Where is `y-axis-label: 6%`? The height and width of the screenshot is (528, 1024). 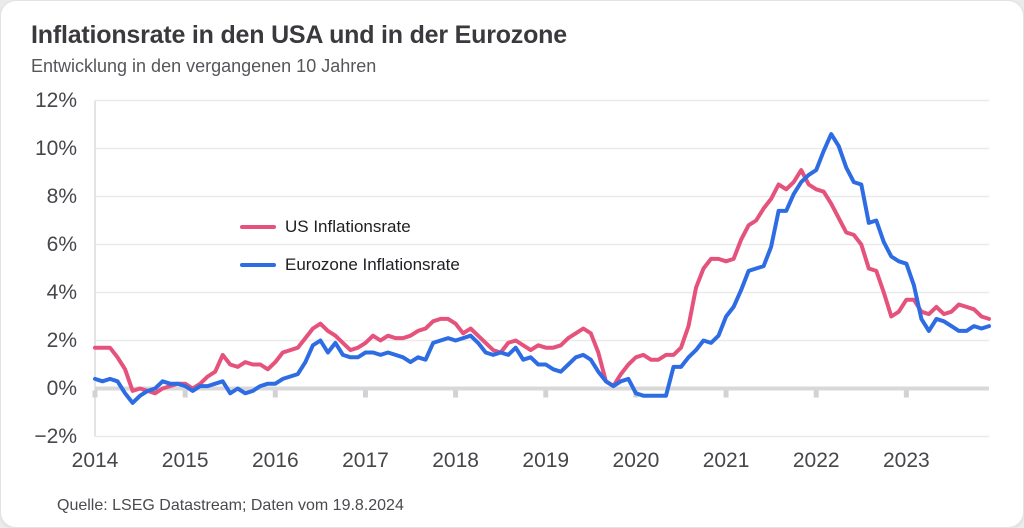 y-axis-label: 6% is located at coordinates (61, 244).